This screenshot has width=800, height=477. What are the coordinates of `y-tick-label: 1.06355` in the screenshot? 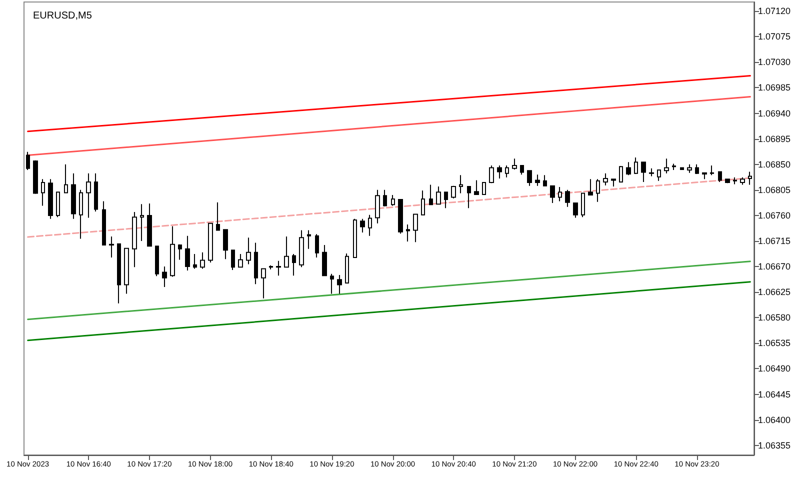 It's located at (774, 445).